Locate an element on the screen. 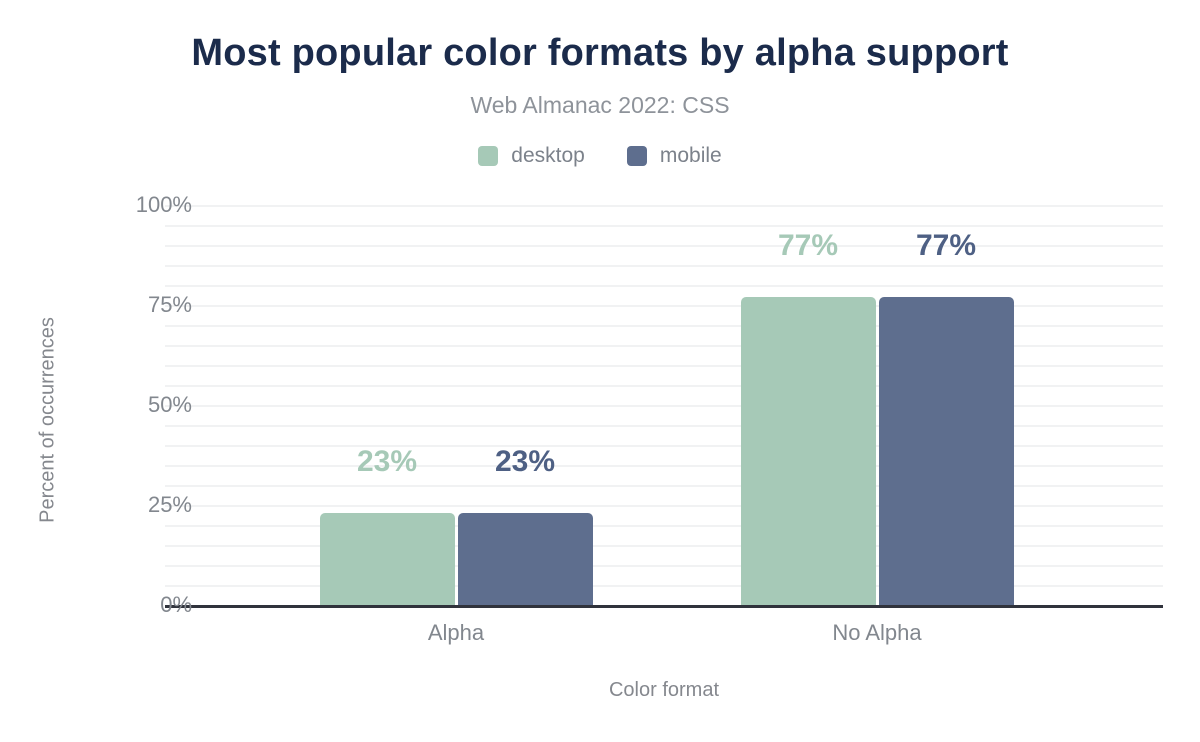 Image resolution: width=1200 pixels, height=742 pixels. value-label-desktop-alpha: 23% is located at coordinates (387, 461).